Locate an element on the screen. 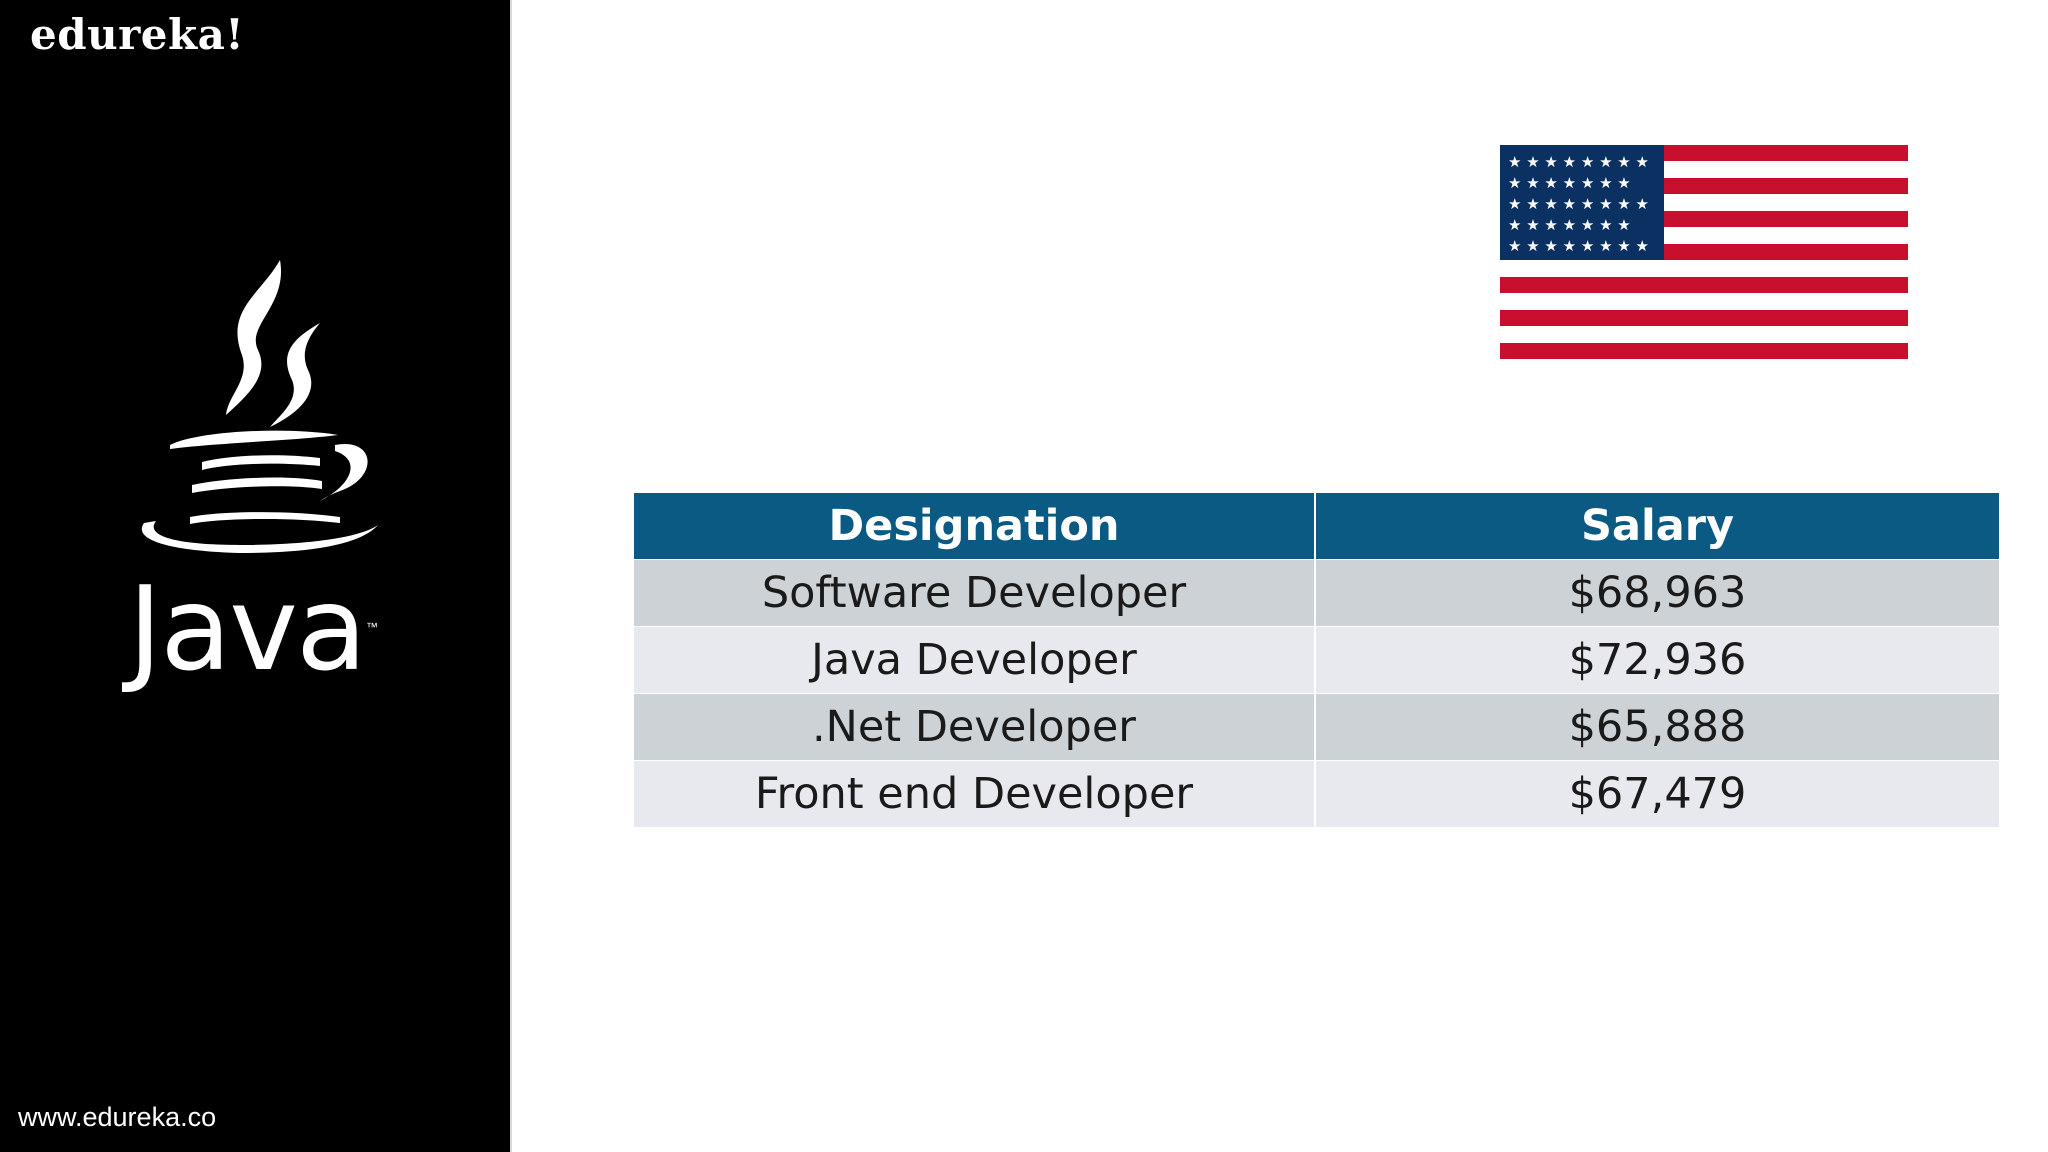 The width and height of the screenshot is (2048, 1152). salary-header: Salary is located at coordinates (1656, 526).